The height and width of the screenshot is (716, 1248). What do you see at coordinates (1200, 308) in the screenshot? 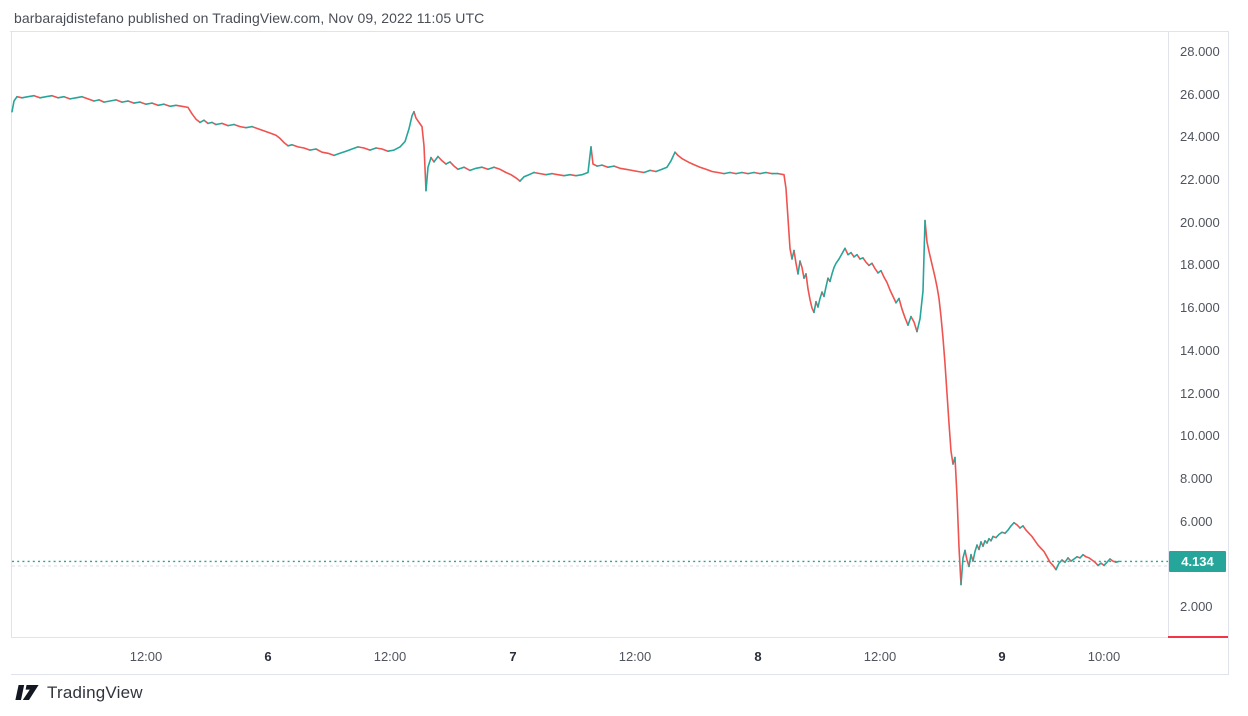
I see `price-axis-label: 16.000` at bounding box center [1200, 308].